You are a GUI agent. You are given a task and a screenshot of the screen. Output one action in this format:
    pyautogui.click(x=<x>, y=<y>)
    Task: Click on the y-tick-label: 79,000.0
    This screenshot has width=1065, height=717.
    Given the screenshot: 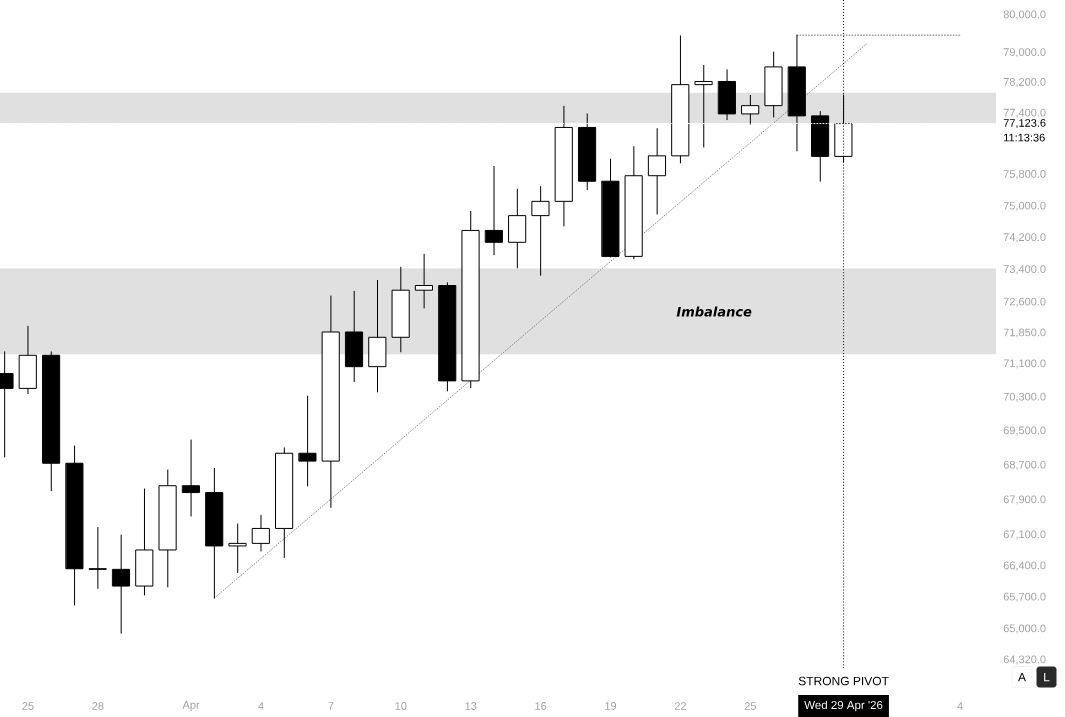 What is the action you would take?
    pyautogui.click(x=1024, y=53)
    